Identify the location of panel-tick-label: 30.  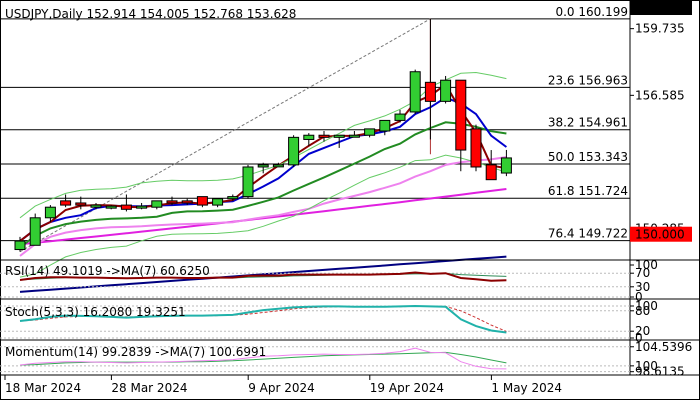
(642, 287).